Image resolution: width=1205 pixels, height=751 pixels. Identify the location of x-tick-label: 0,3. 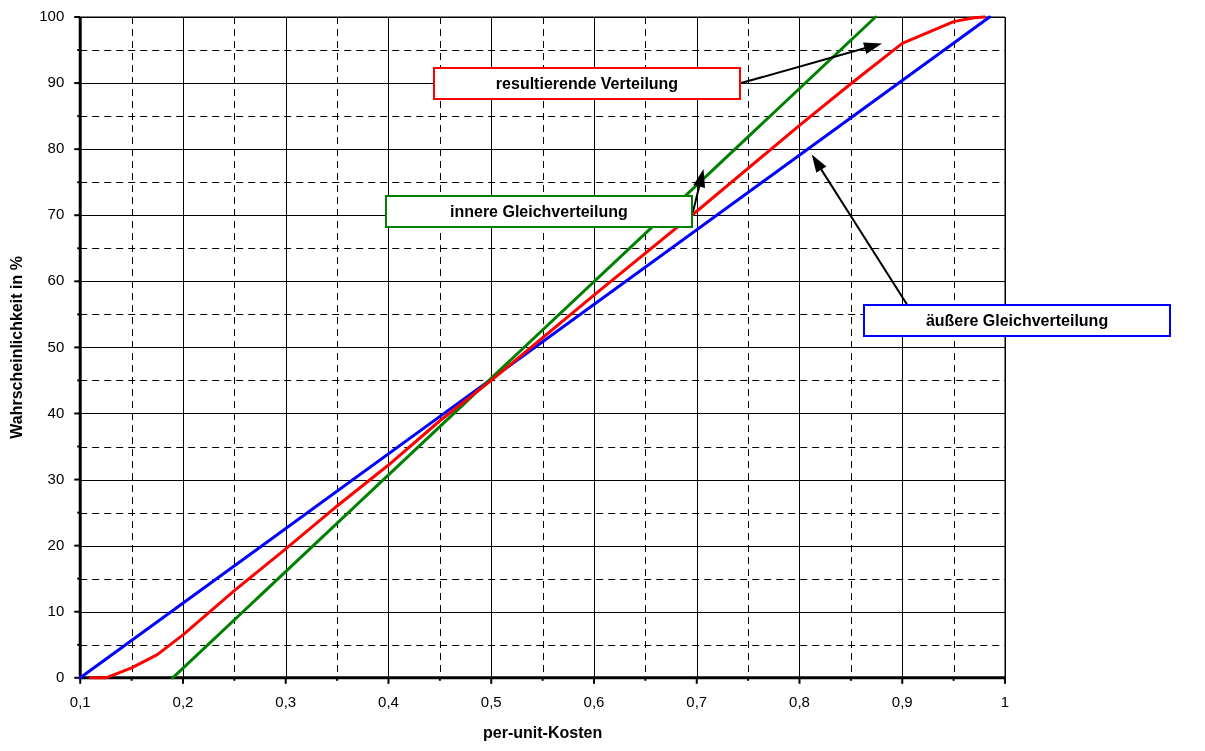
(286, 701).